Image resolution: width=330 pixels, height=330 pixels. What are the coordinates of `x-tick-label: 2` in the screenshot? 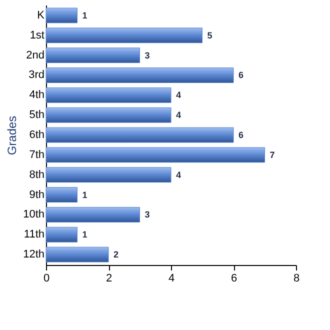 It's located at (109, 278).